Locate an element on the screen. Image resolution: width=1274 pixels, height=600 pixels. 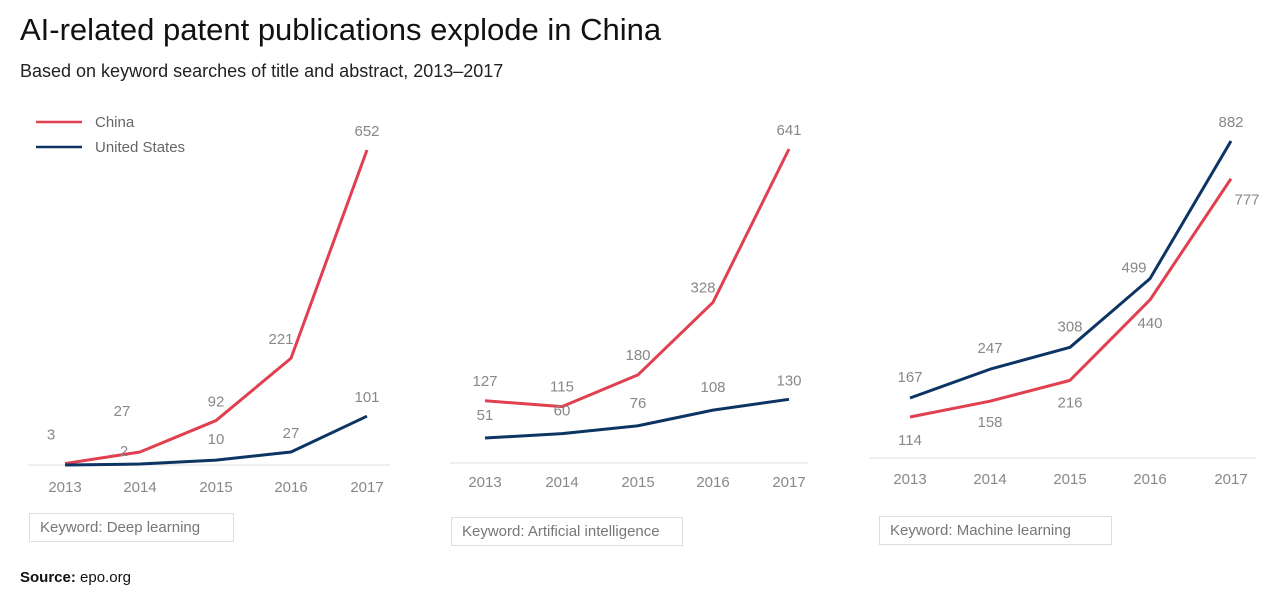
data-label-united-states: 499 is located at coordinates (1133, 268).